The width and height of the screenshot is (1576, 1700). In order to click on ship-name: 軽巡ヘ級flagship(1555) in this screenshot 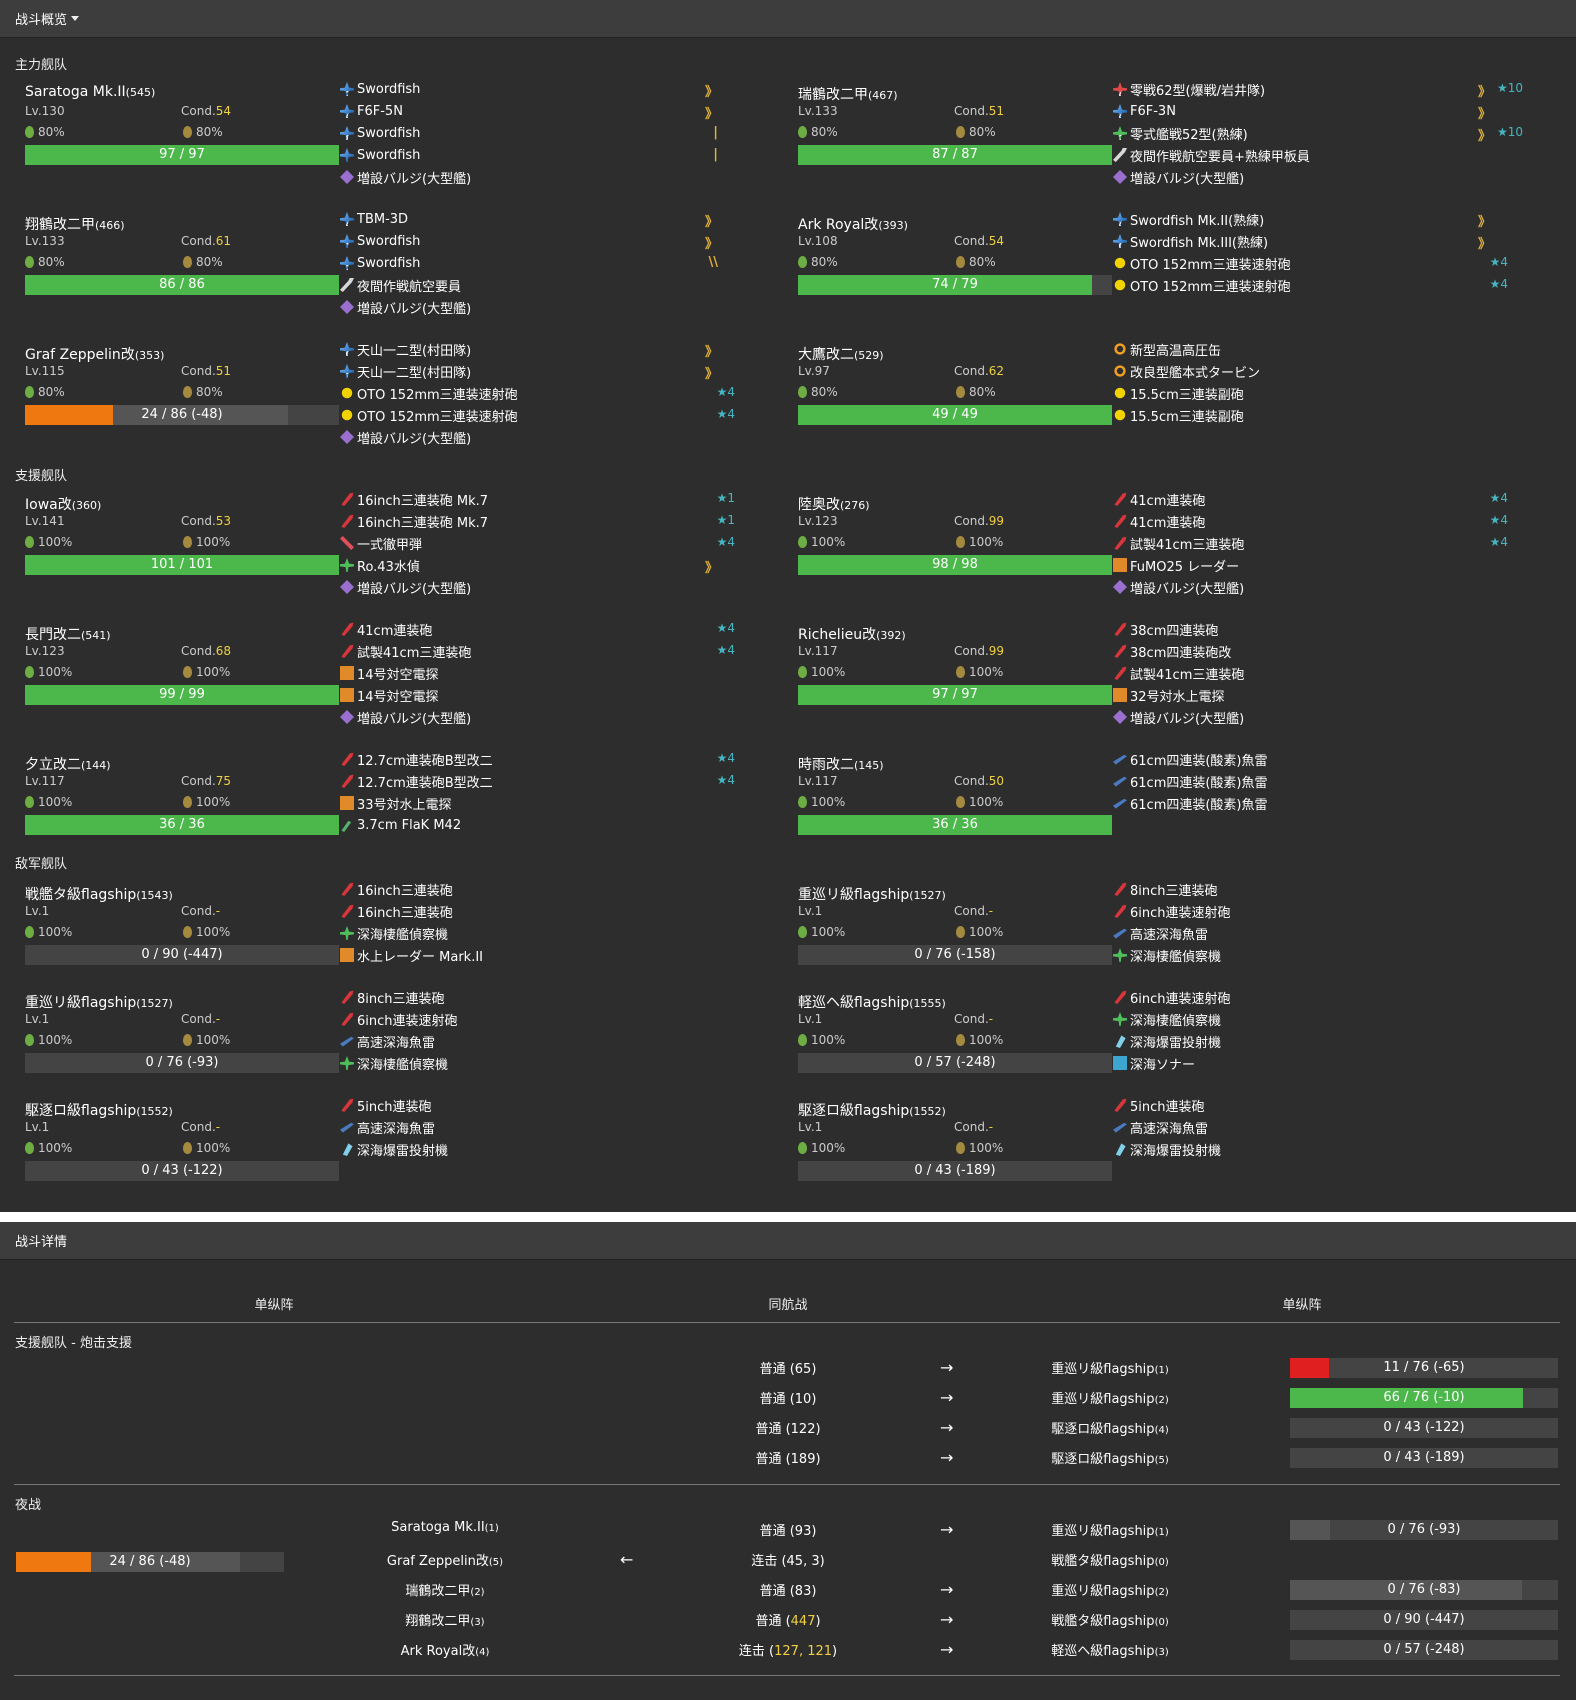, I will do `click(872, 1002)`.